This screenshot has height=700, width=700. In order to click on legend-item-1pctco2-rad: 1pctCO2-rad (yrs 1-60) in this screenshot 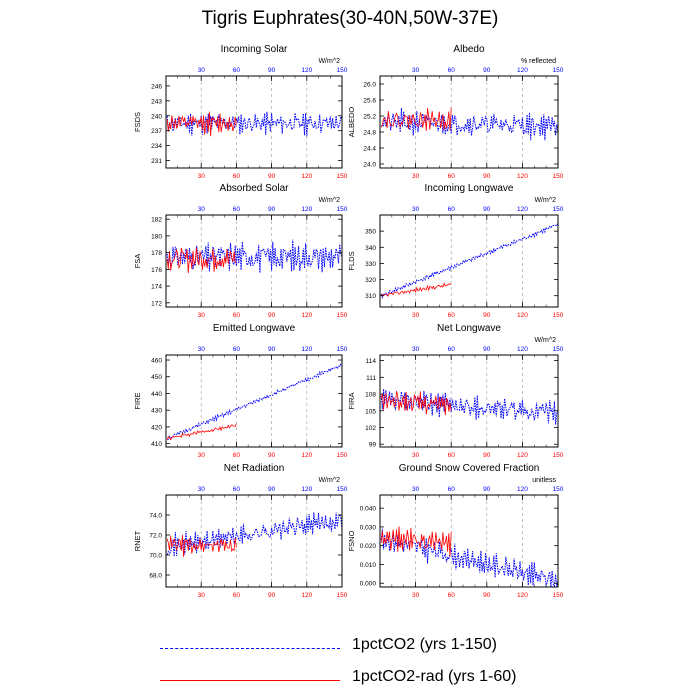, I will do `click(370, 678)`.